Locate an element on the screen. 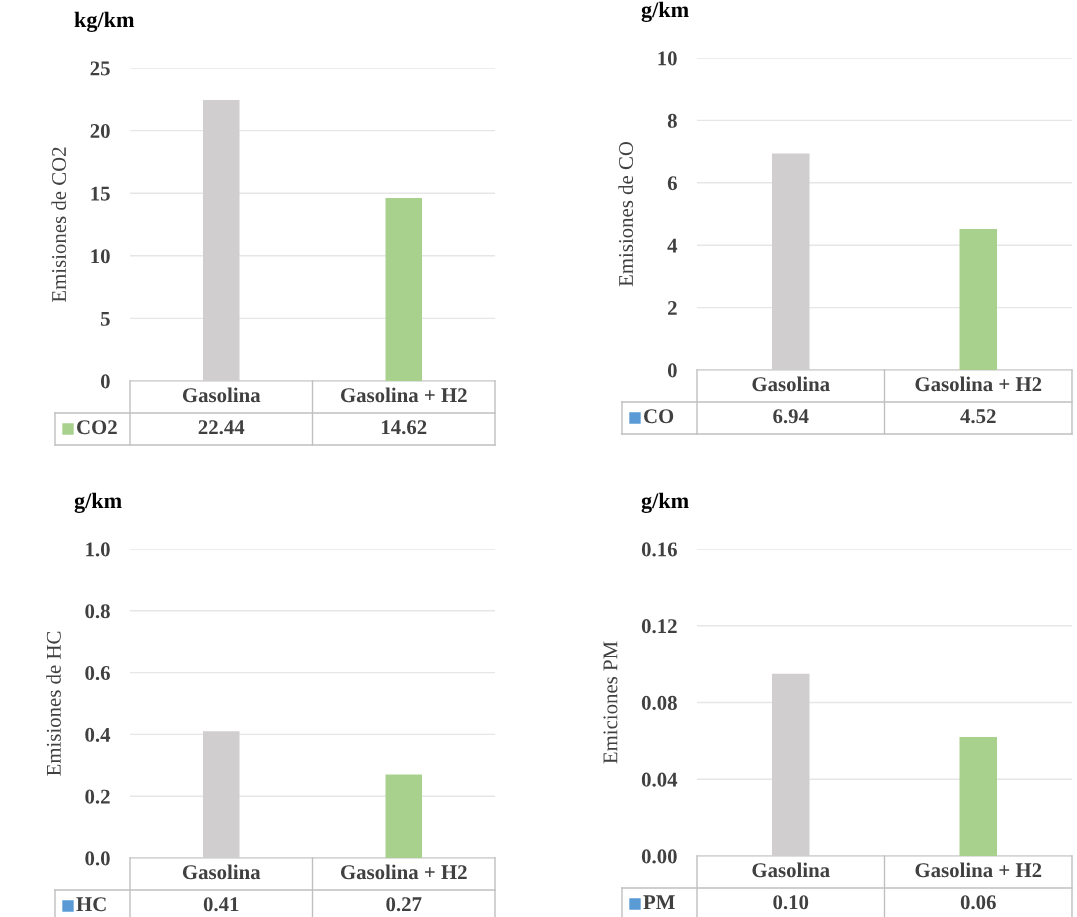 This screenshot has height=917, width=1077. y-tick-label: 0.8 is located at coordinates (97, 611).